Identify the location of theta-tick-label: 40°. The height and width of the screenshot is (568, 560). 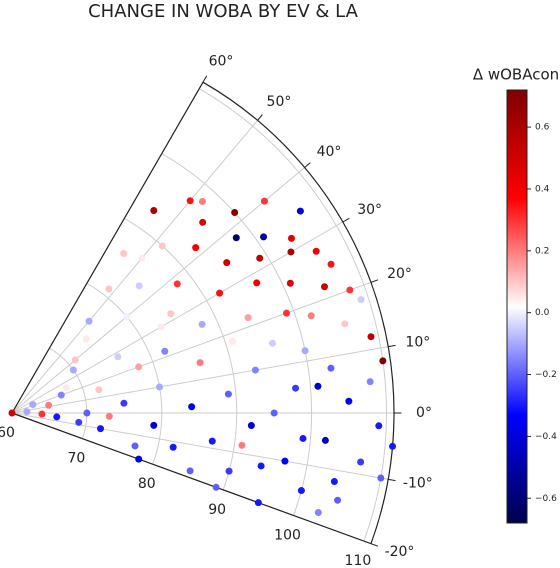
(329, 152).